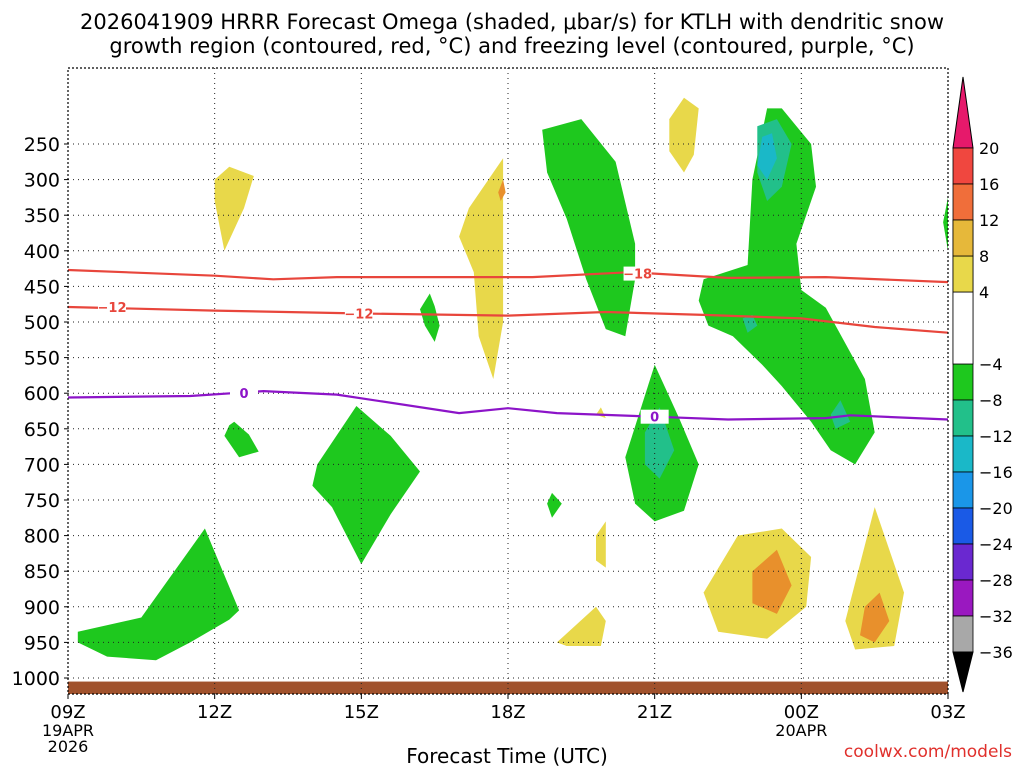 This screenshot has height=768, width=1024. What do you see at coordinates (801, 730) in the screenshot?
I see `x-tick-date-00Z: 20APR` at bounding box center [801, 730].